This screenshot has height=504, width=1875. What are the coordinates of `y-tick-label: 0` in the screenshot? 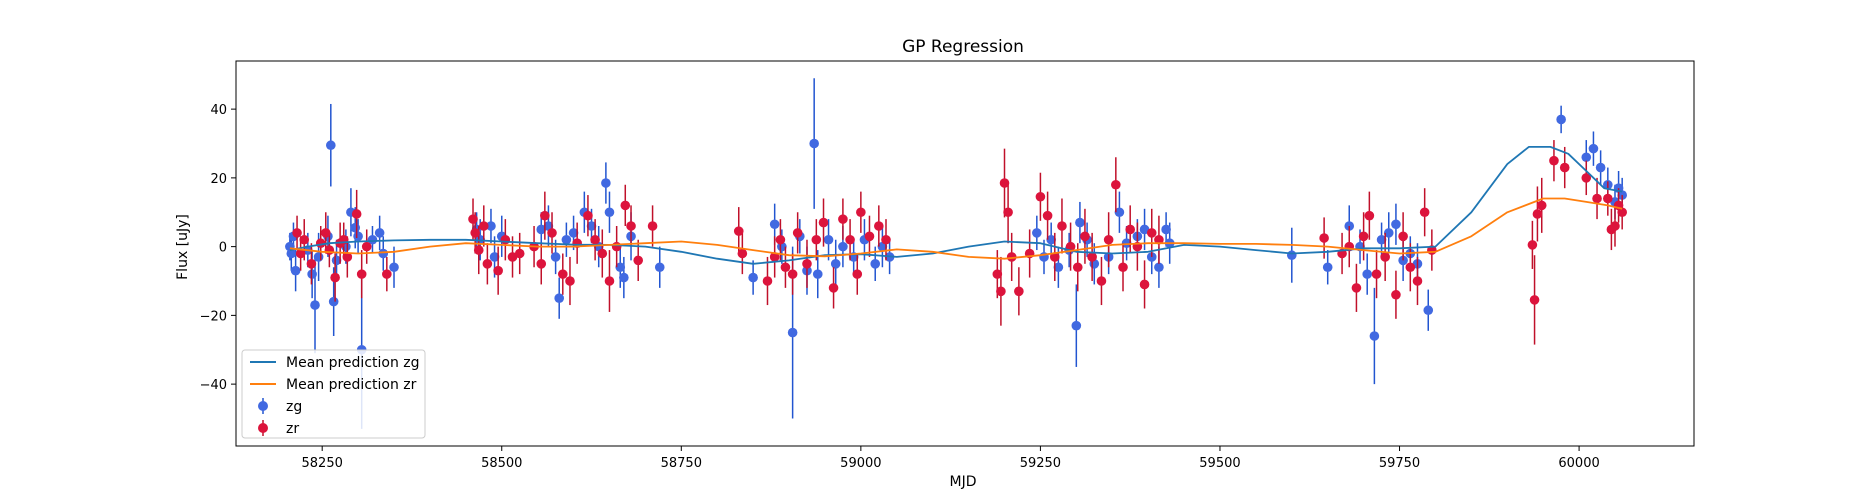 It's located at (223, 248).